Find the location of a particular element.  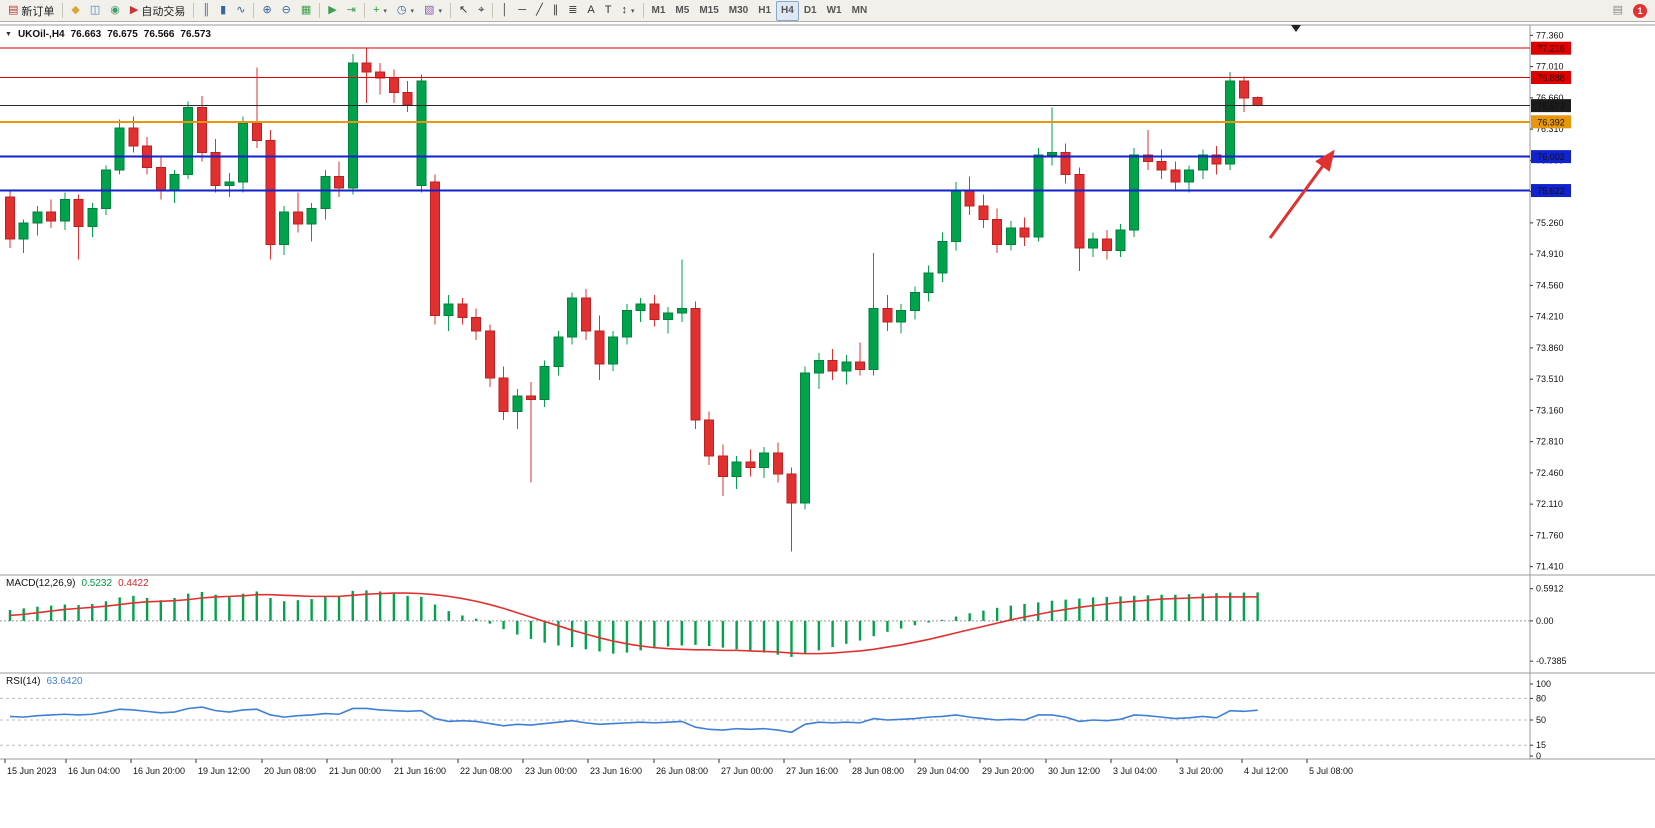

chart-scroll-marker is located at coordinates (1296, 28).